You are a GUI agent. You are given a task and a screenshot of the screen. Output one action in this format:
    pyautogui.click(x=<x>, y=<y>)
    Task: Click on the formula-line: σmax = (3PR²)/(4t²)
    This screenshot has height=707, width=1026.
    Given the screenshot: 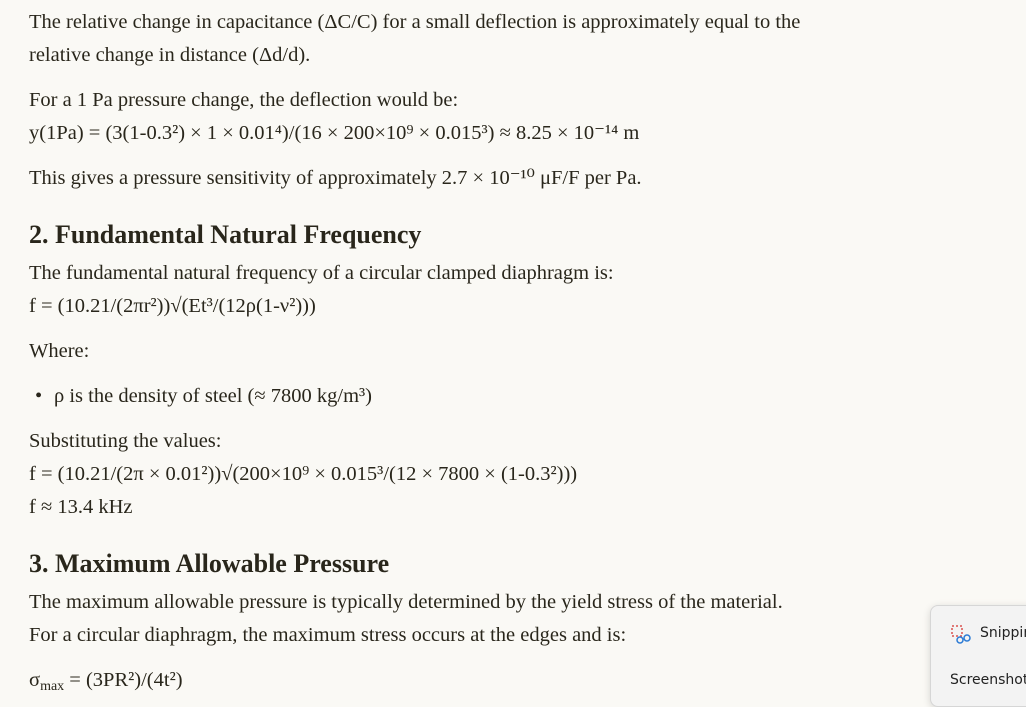 What is the action you would take?
    pyautogui.click(x=469, y=680)
    